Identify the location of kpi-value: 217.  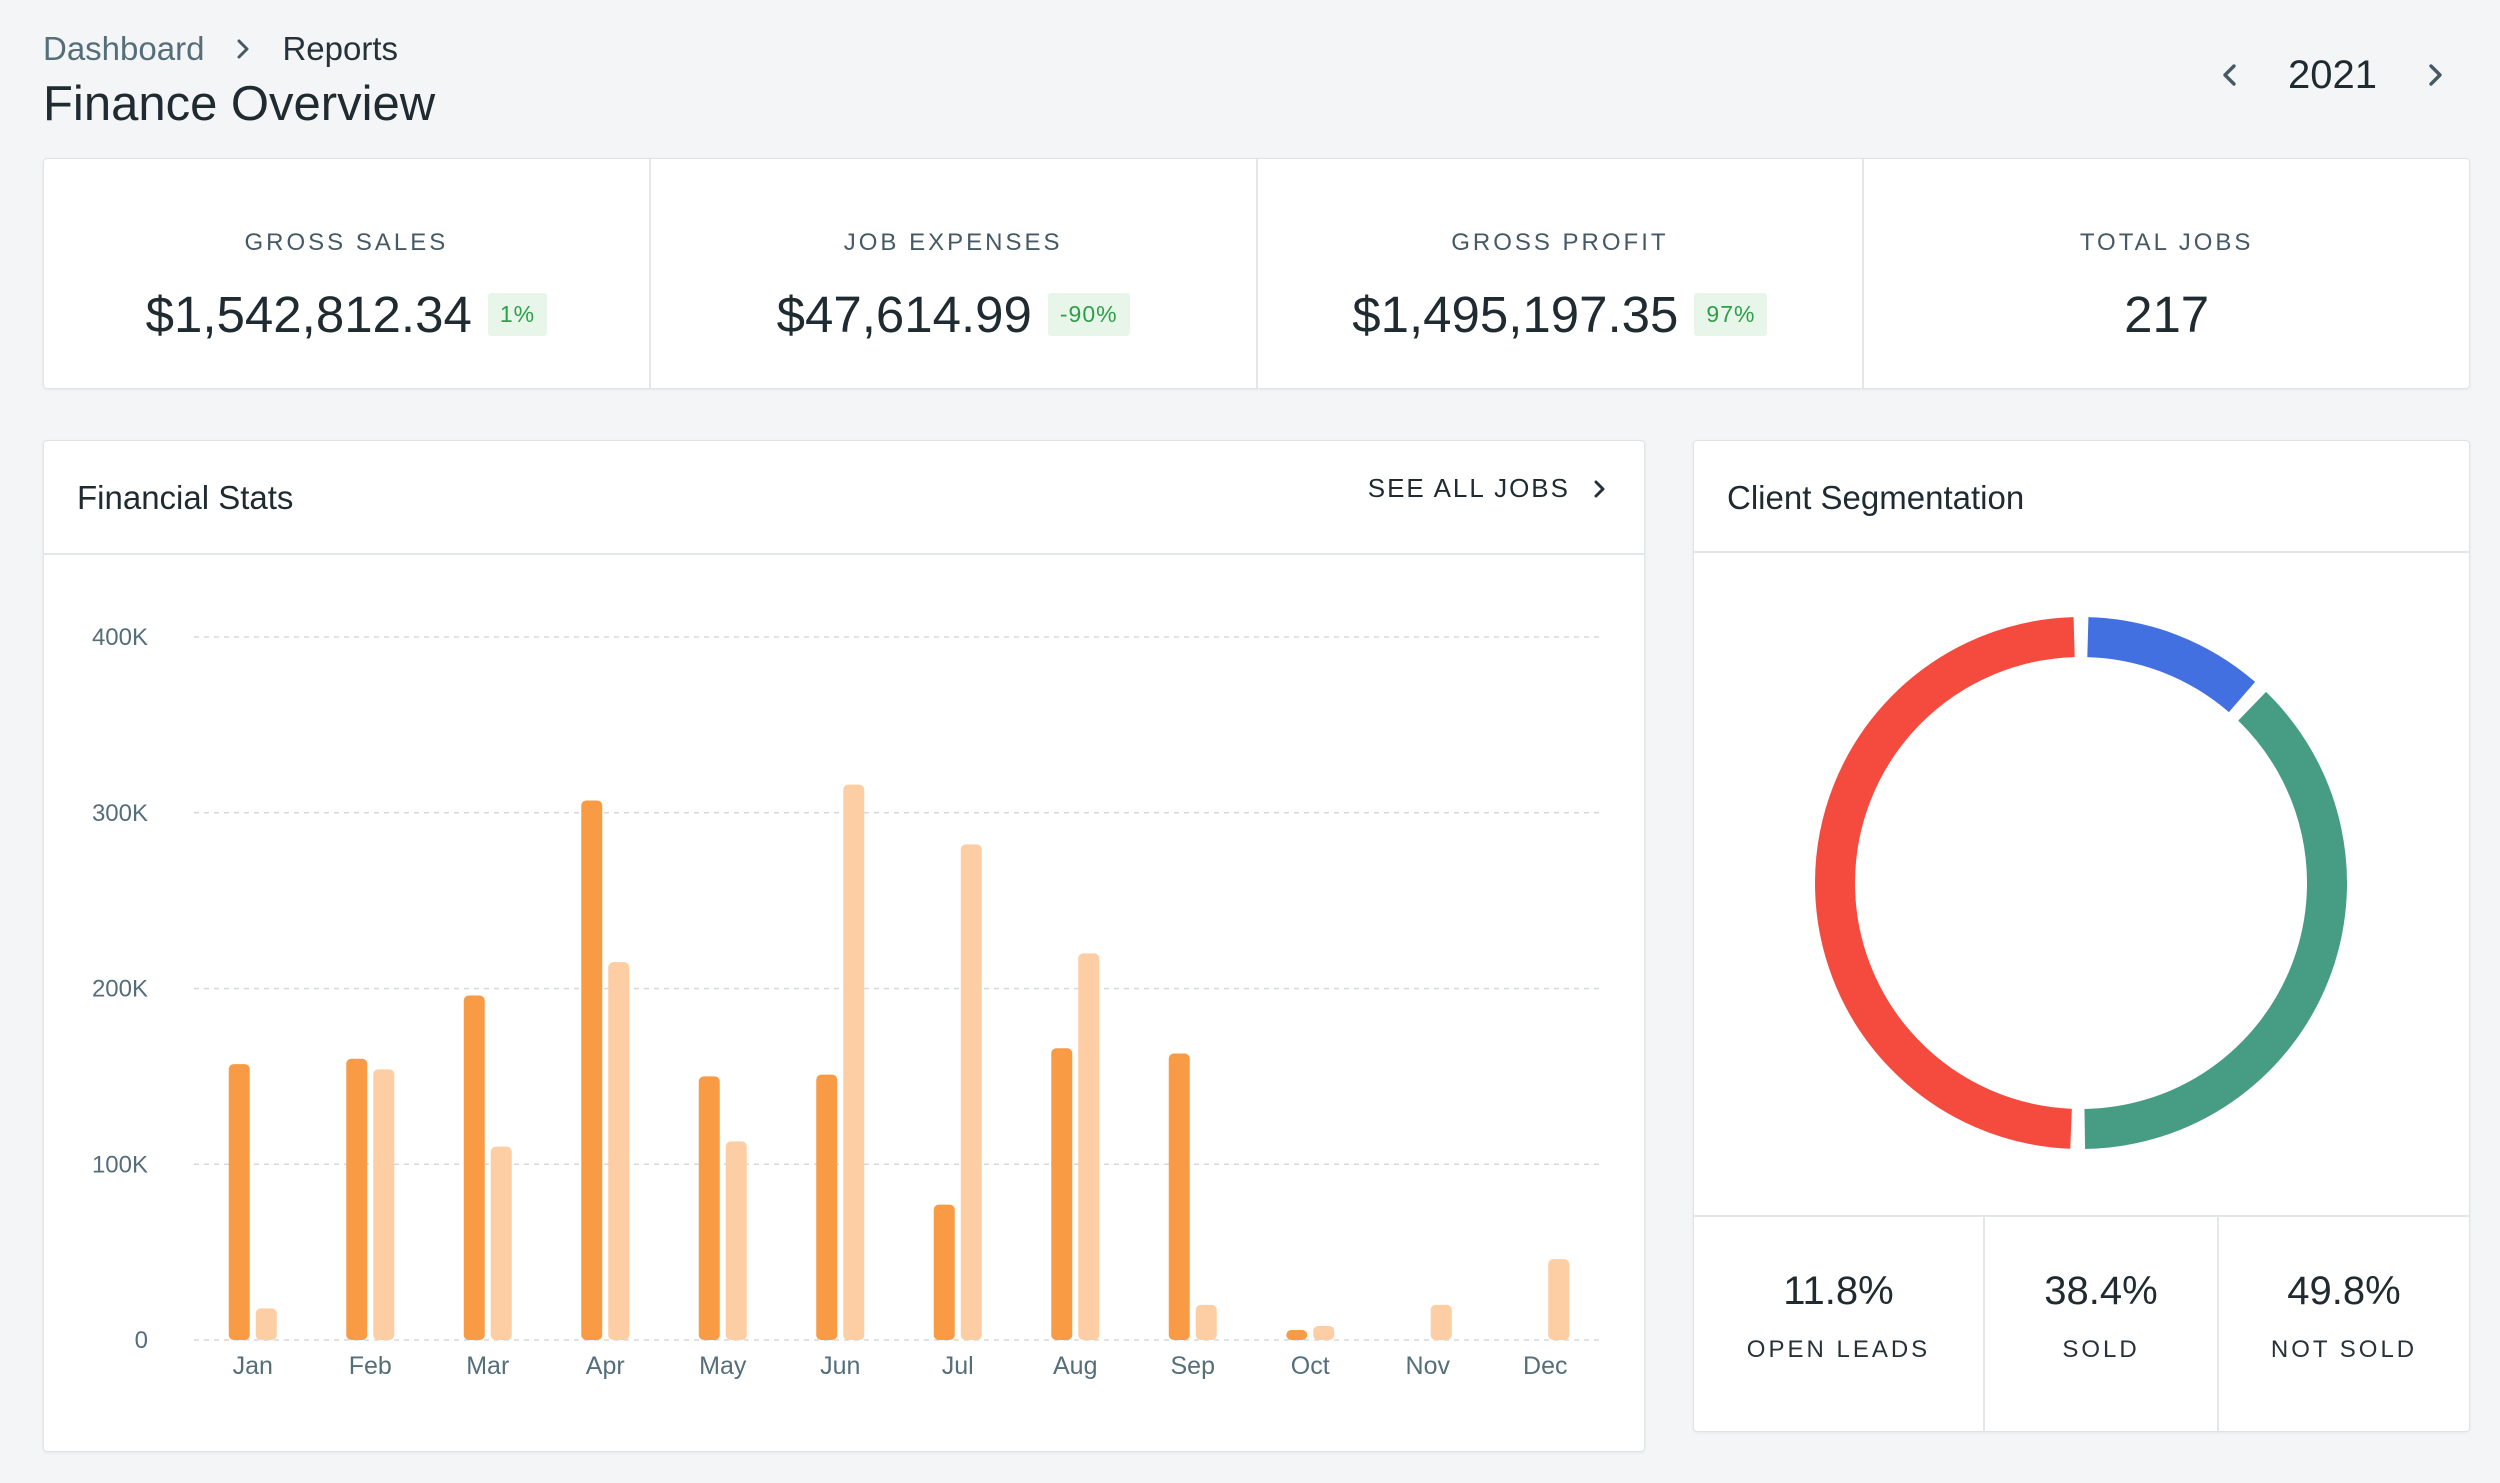
(2167, 314).